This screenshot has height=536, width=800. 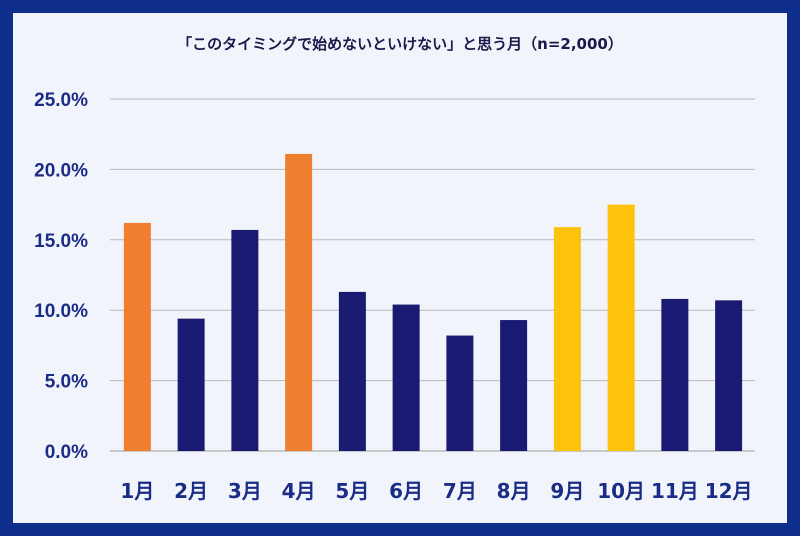 I want to click on y-tick-label: 5.0%, so click(x=66, y=382).